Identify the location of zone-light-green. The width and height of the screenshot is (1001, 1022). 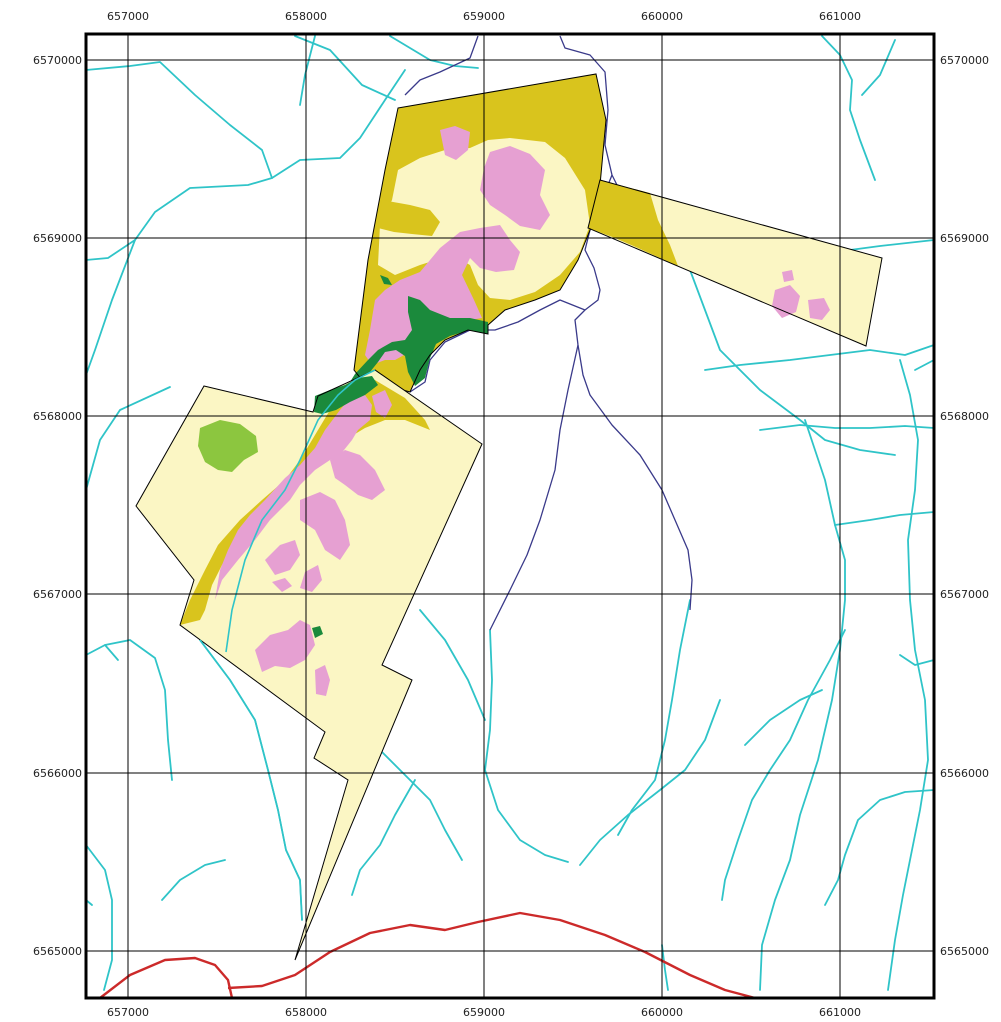
(228, 446).